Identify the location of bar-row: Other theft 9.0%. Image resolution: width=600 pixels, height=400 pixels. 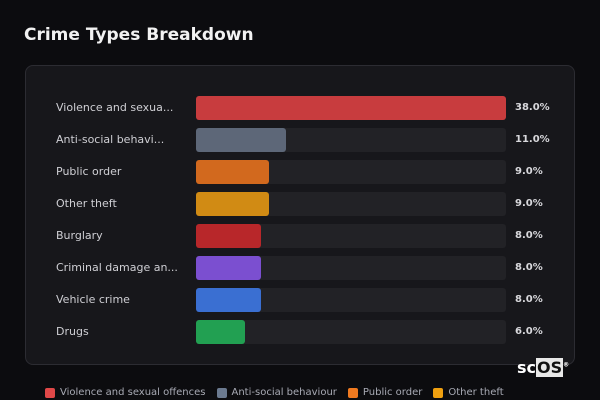
(300, 204).